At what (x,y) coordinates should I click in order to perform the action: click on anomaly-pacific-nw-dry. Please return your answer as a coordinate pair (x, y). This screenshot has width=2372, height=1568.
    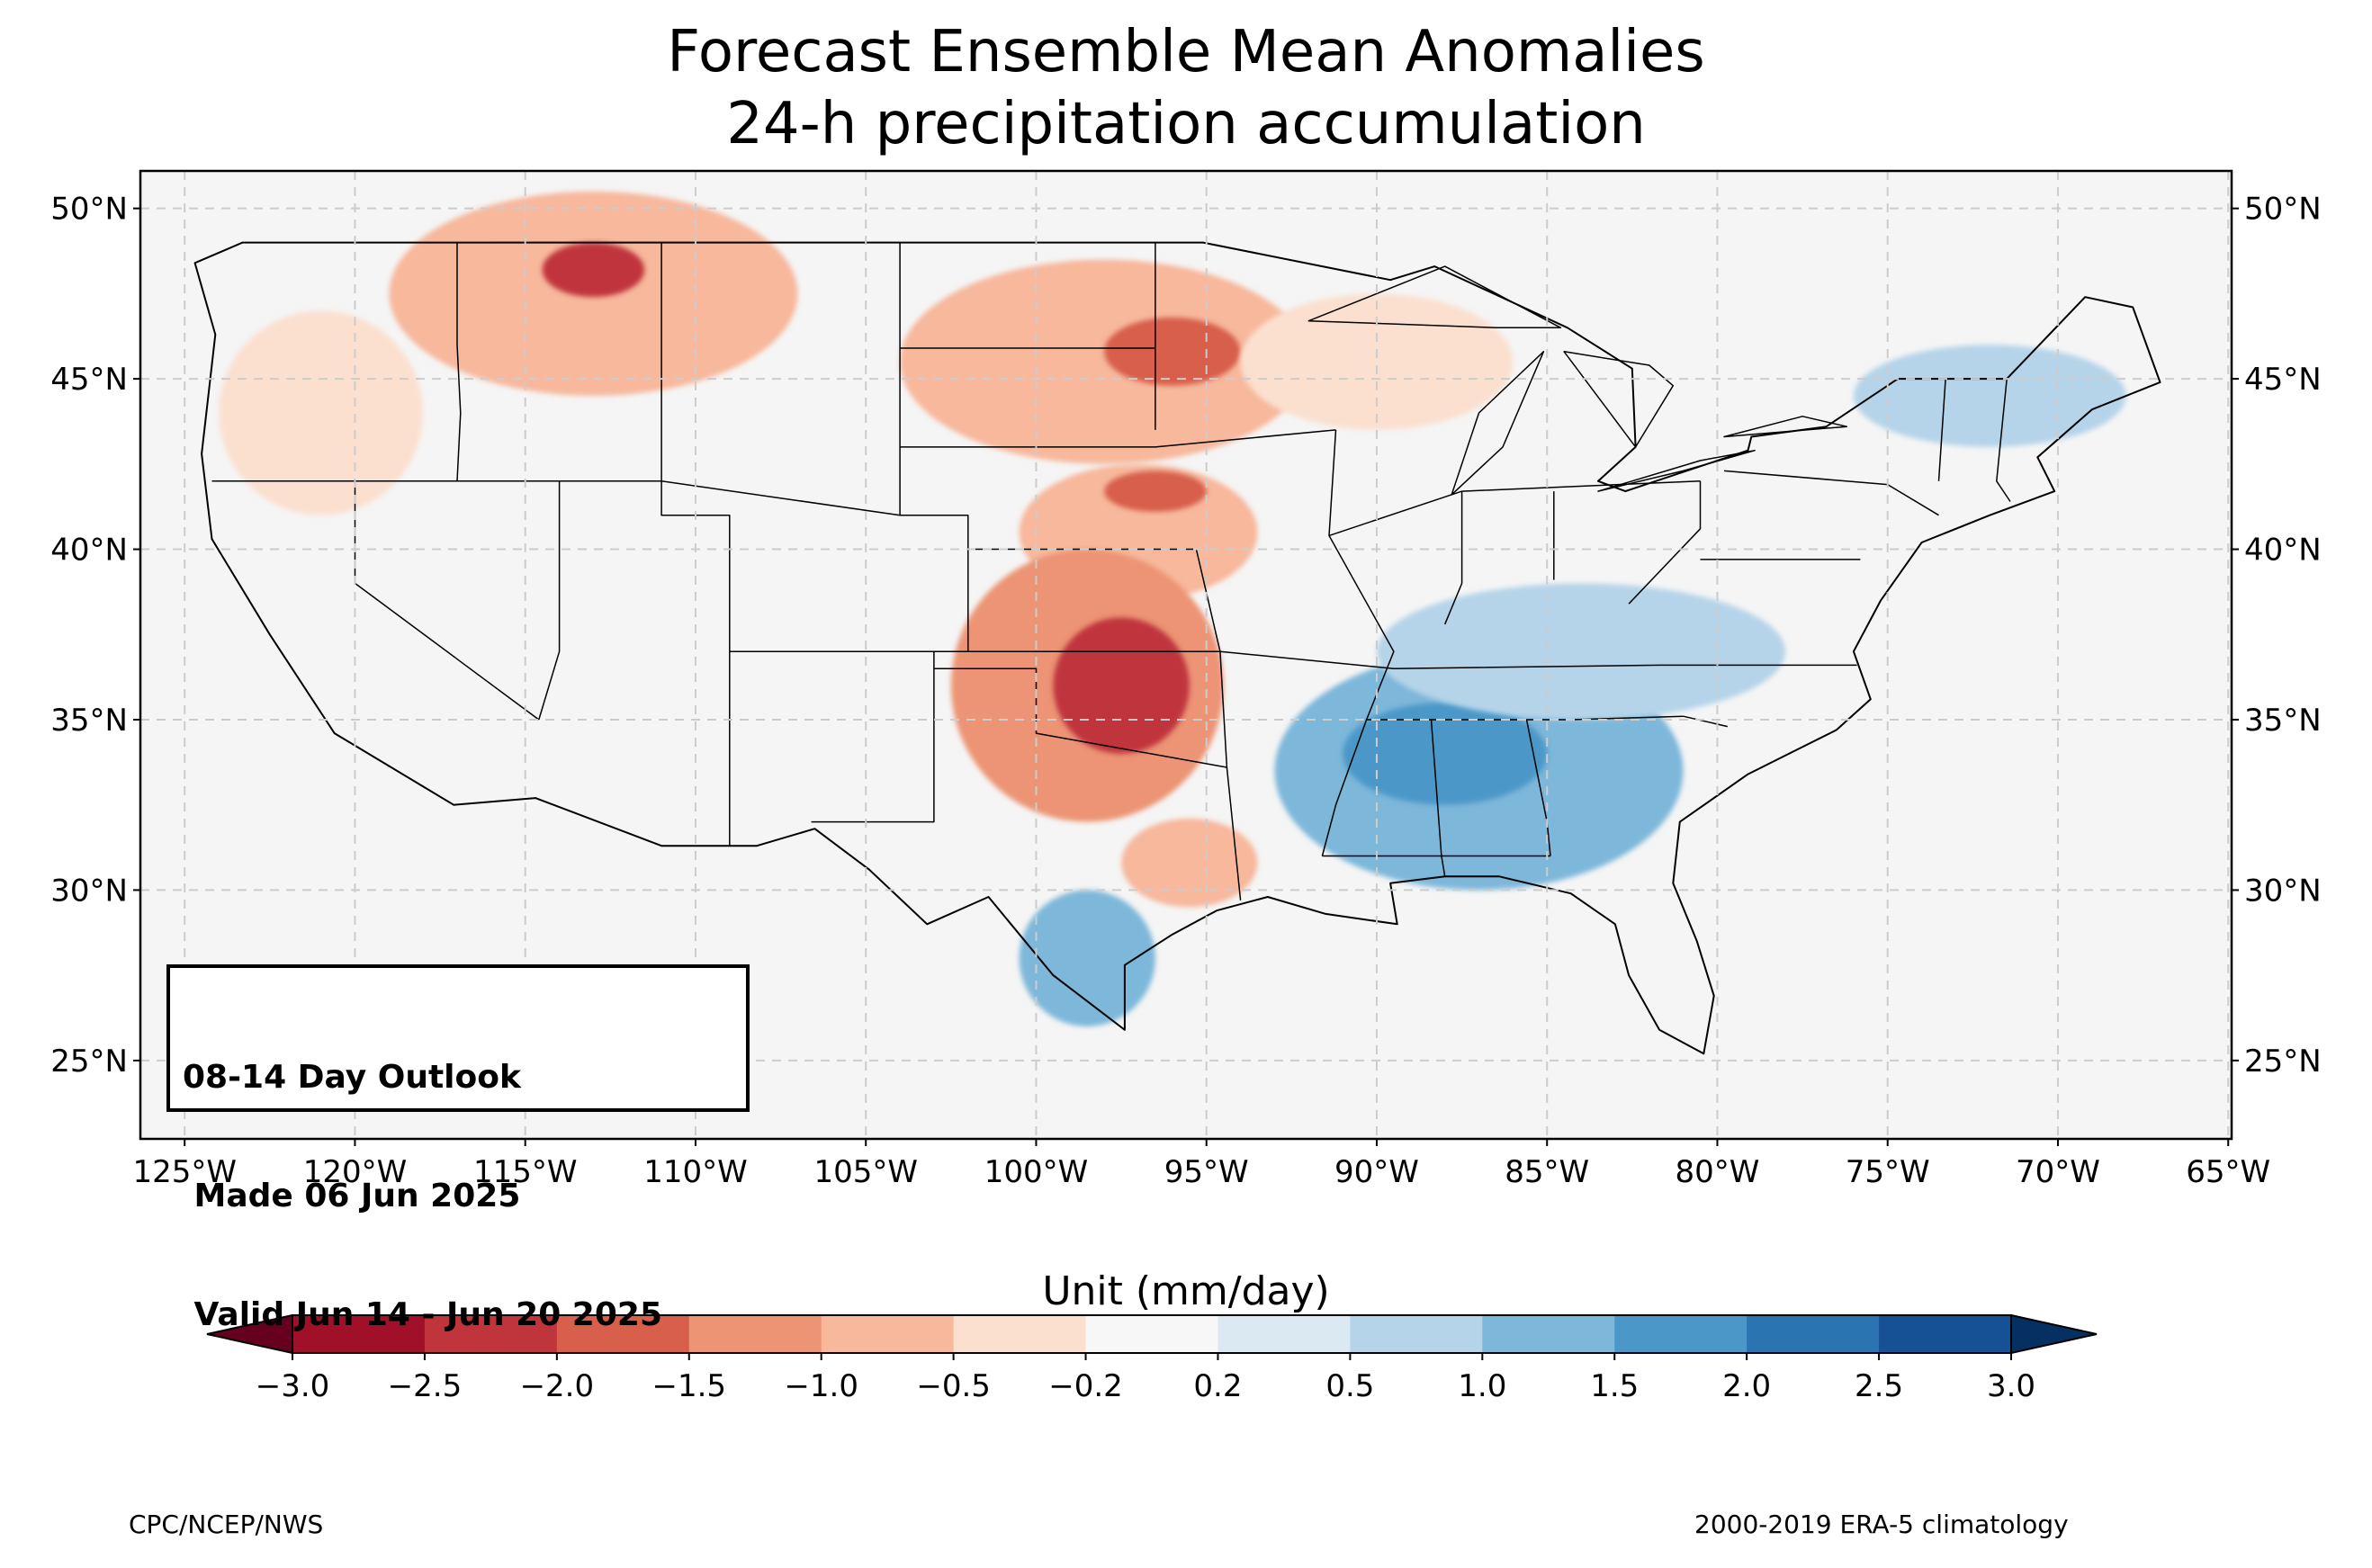
    Looking at the image, I should click on (321, 412).